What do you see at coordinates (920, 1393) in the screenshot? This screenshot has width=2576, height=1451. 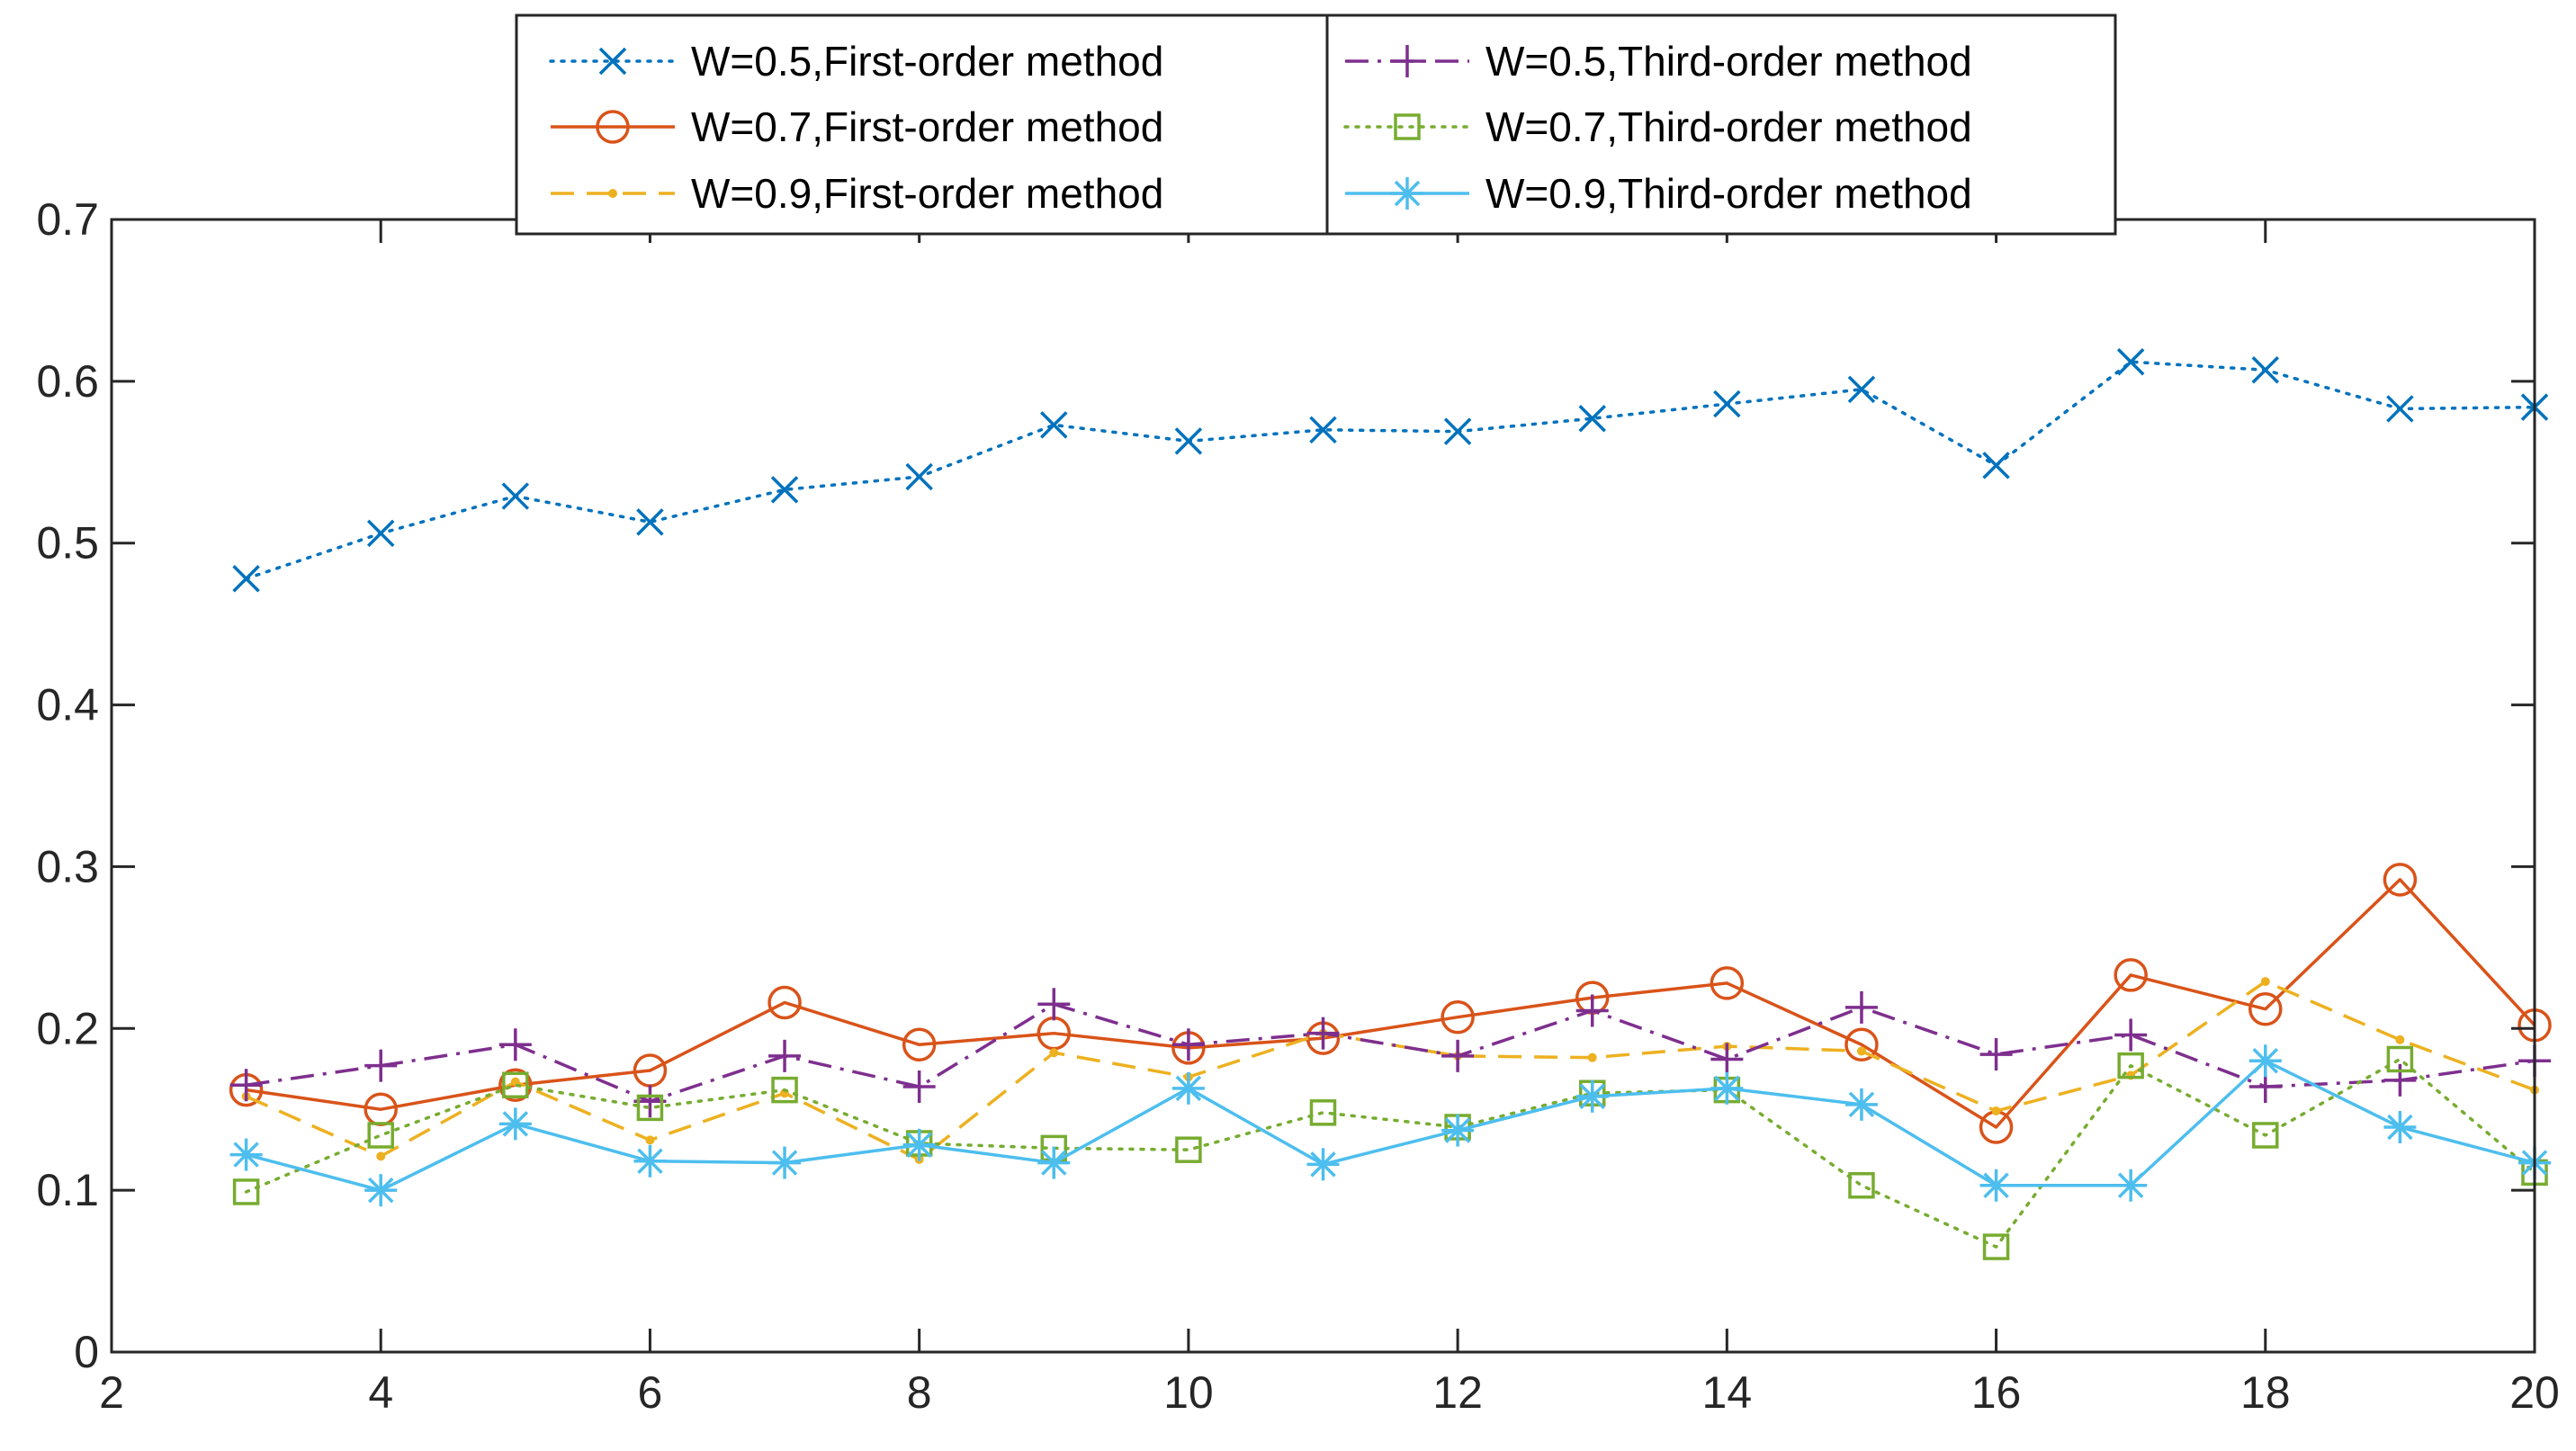 I see `x-tick-label: 8` at bounding box center [920, 1393].